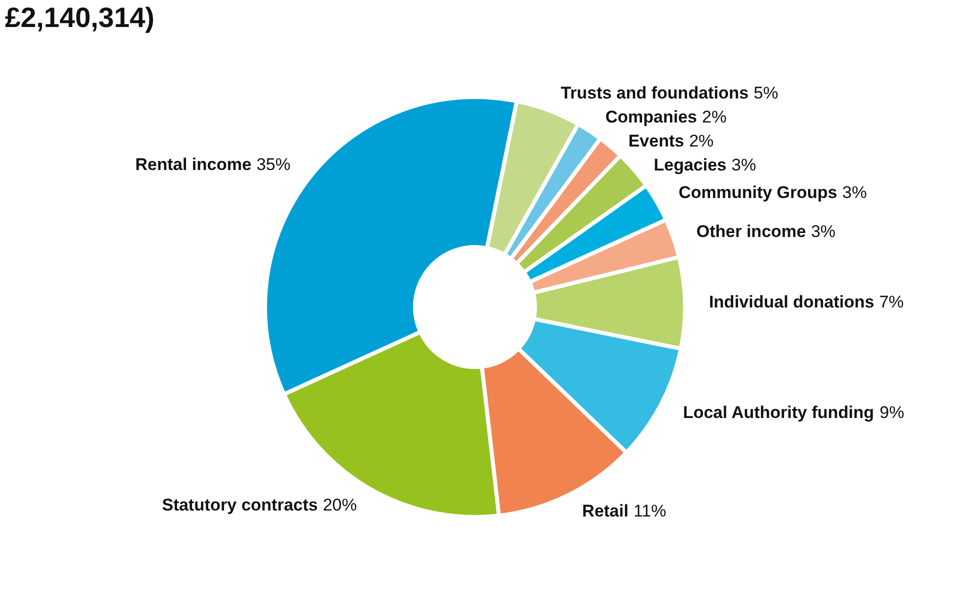  I want to click on slice-label: Local Authority funding, so click(778, 412).